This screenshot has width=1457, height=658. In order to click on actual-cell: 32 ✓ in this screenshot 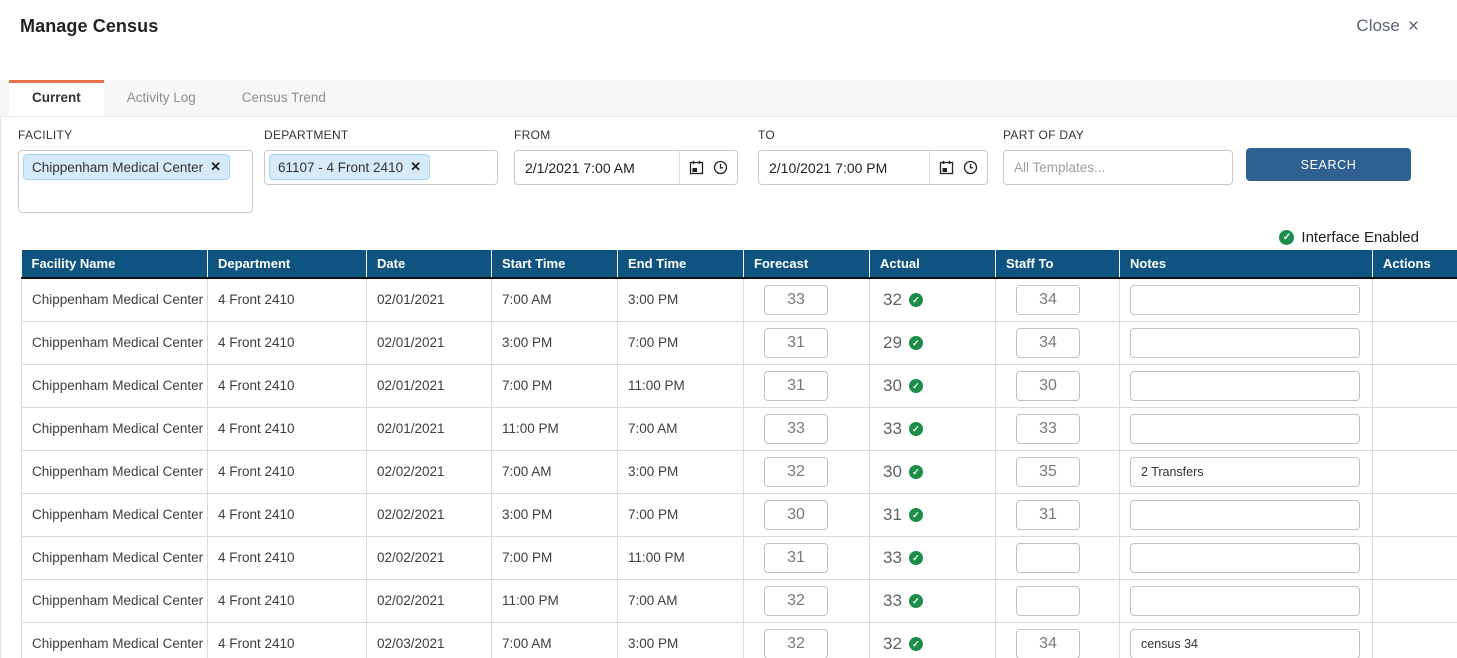, I will do `click(932, 299)`.